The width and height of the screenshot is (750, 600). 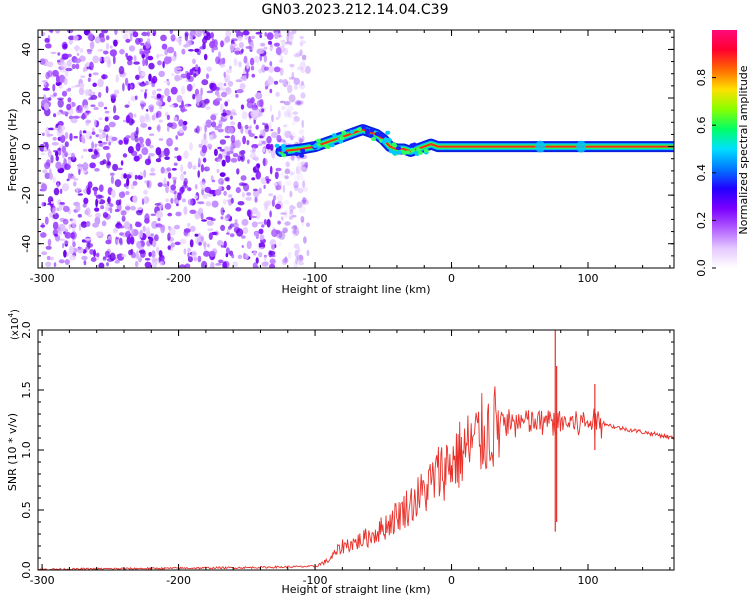 I want to click on x-tick-label: 100, so click(x=588, y=580).